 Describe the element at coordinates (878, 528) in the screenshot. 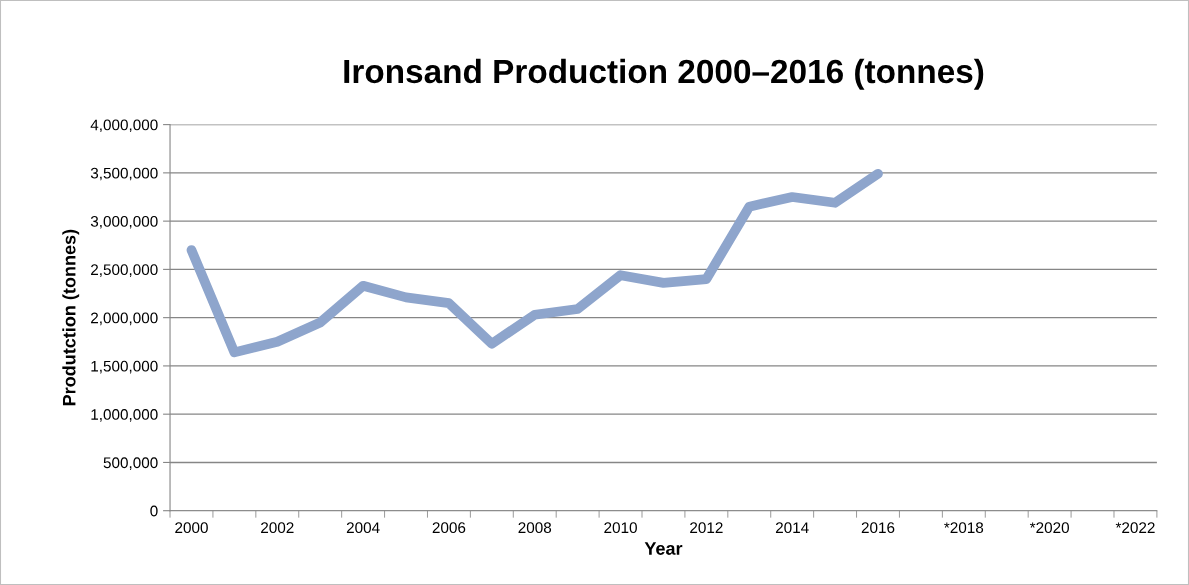

I see `x-tick-label: 2016` at that location.